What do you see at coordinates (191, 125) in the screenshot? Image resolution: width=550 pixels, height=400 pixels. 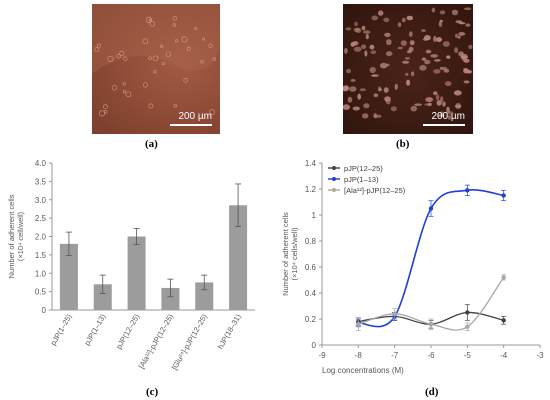 I see `scale-bar-a` at bounding box center [191, 125].